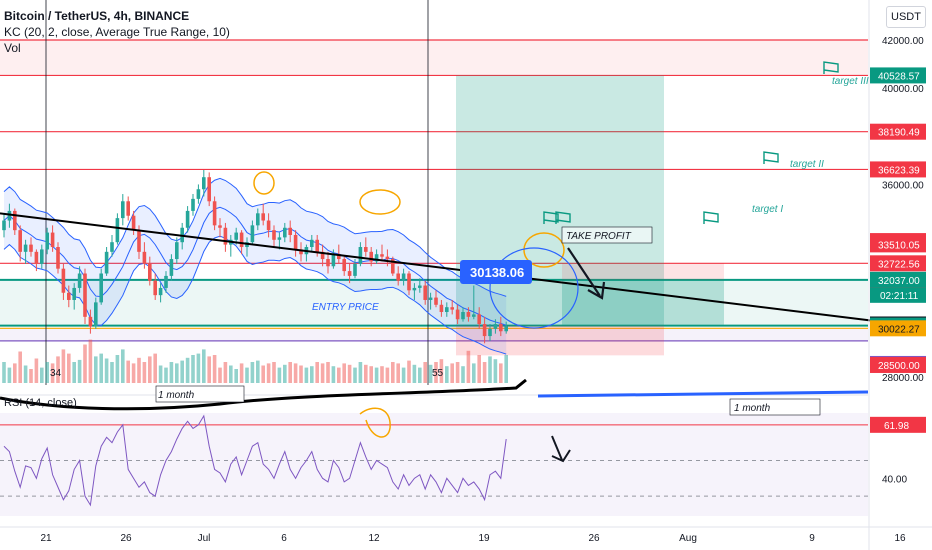 This screenshot has height=550, width=932. I want to click on volume-indicator-label: Vol, so click(12, 48).